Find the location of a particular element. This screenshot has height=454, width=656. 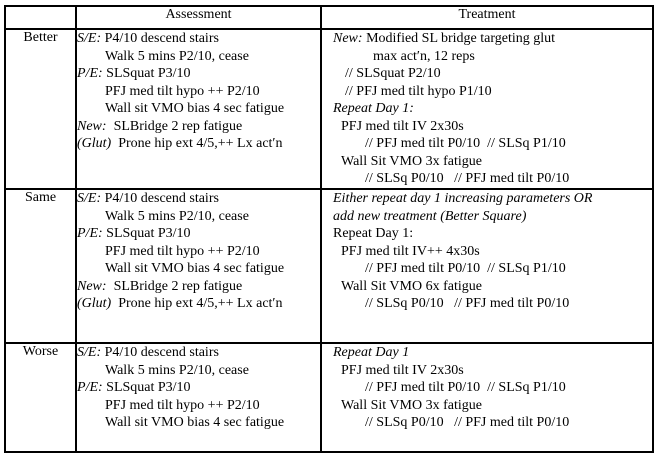

text-line: Repeat Day 1 is located at coordinates (492, 353).